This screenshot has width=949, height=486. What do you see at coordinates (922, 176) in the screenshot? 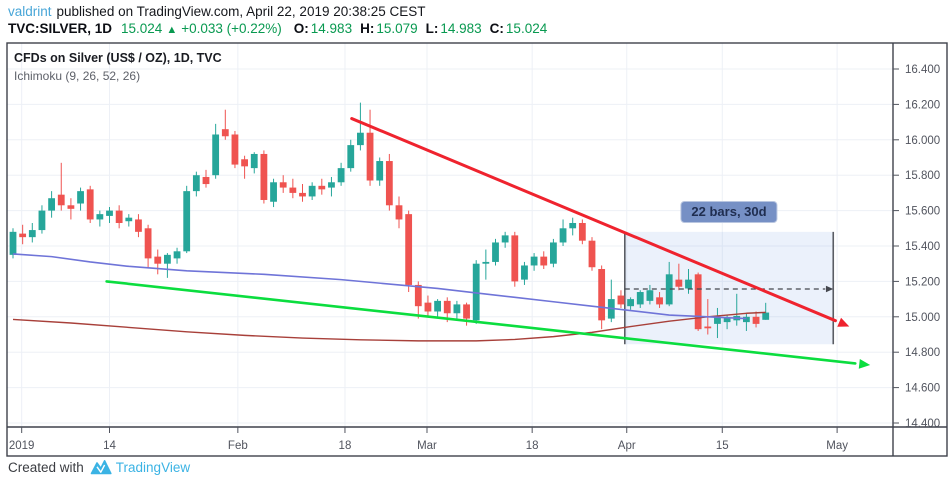
I see `price-axis-label: 15.800` at bounding box center [922, 176].